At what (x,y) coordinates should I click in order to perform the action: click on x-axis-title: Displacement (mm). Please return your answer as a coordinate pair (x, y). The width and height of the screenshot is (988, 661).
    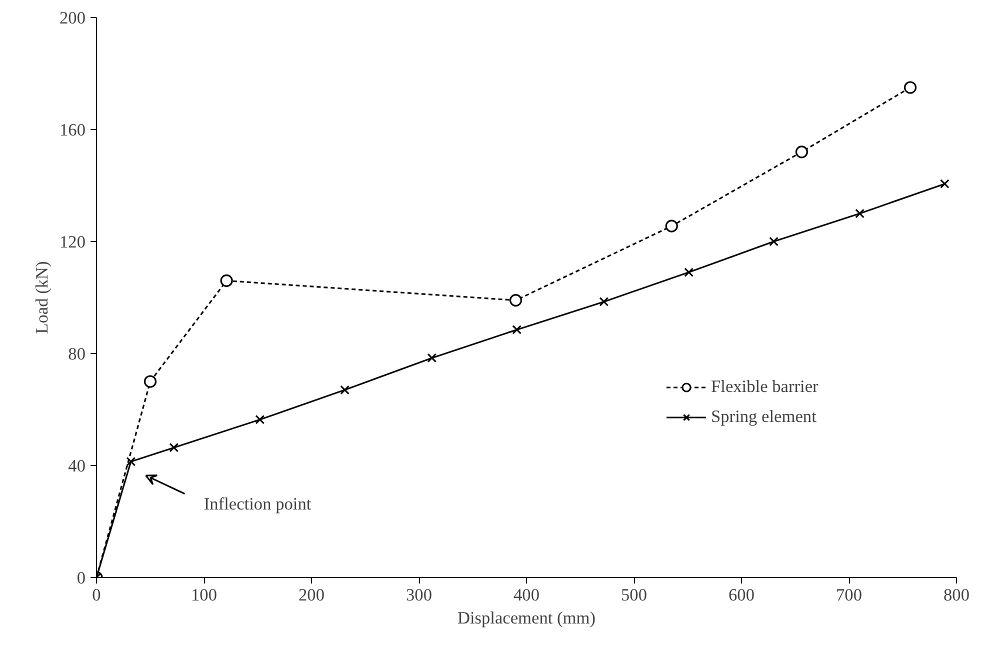
    Looking at the image, I should click on (526, 618).